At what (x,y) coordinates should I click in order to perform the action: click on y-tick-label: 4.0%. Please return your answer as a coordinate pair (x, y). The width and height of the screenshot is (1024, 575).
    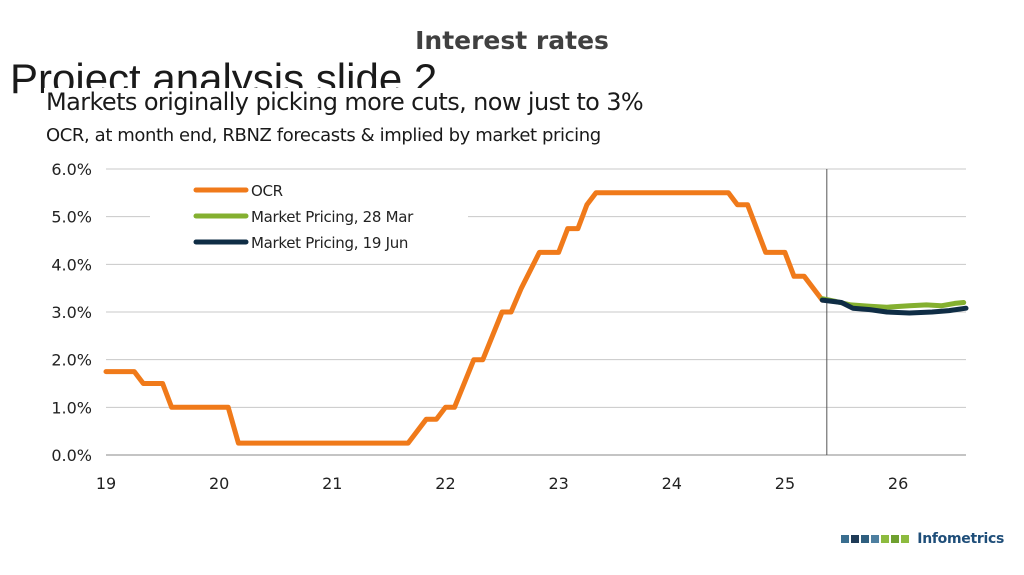
    Looking at the image, I should click on (71, 264).